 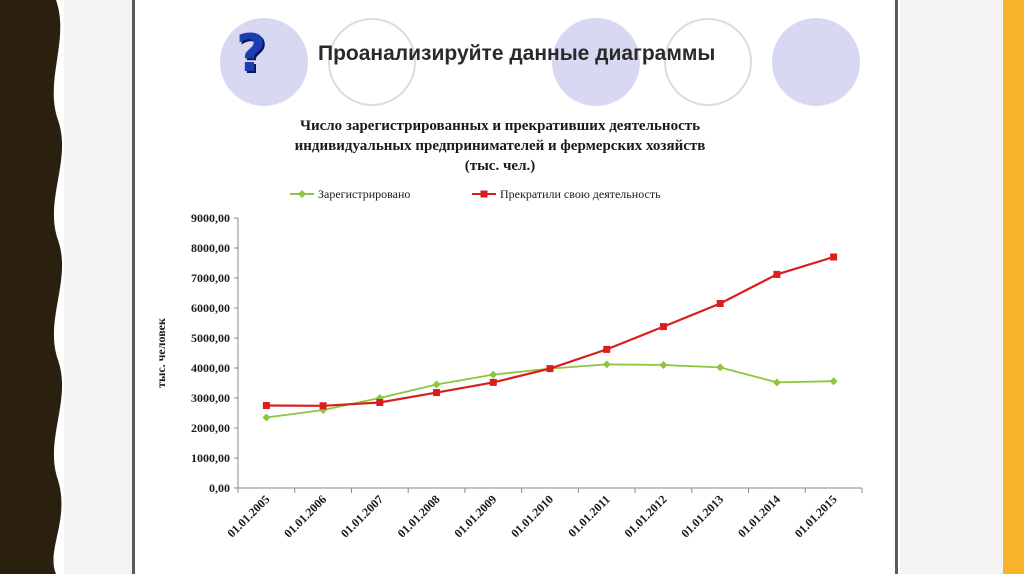 I want to click on slide-heading: Проанализируйте данные диаграммы, so click(x=517, y=53).